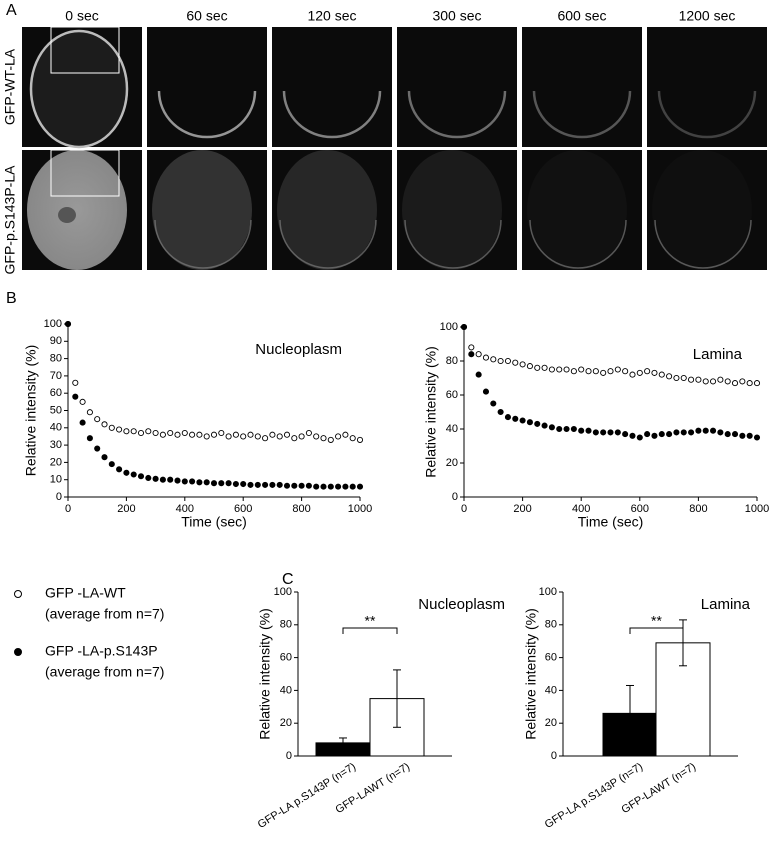  Describe the element at coordinates (286, 658) in the screenshot. I see `y-tick-label: 60` at that location.